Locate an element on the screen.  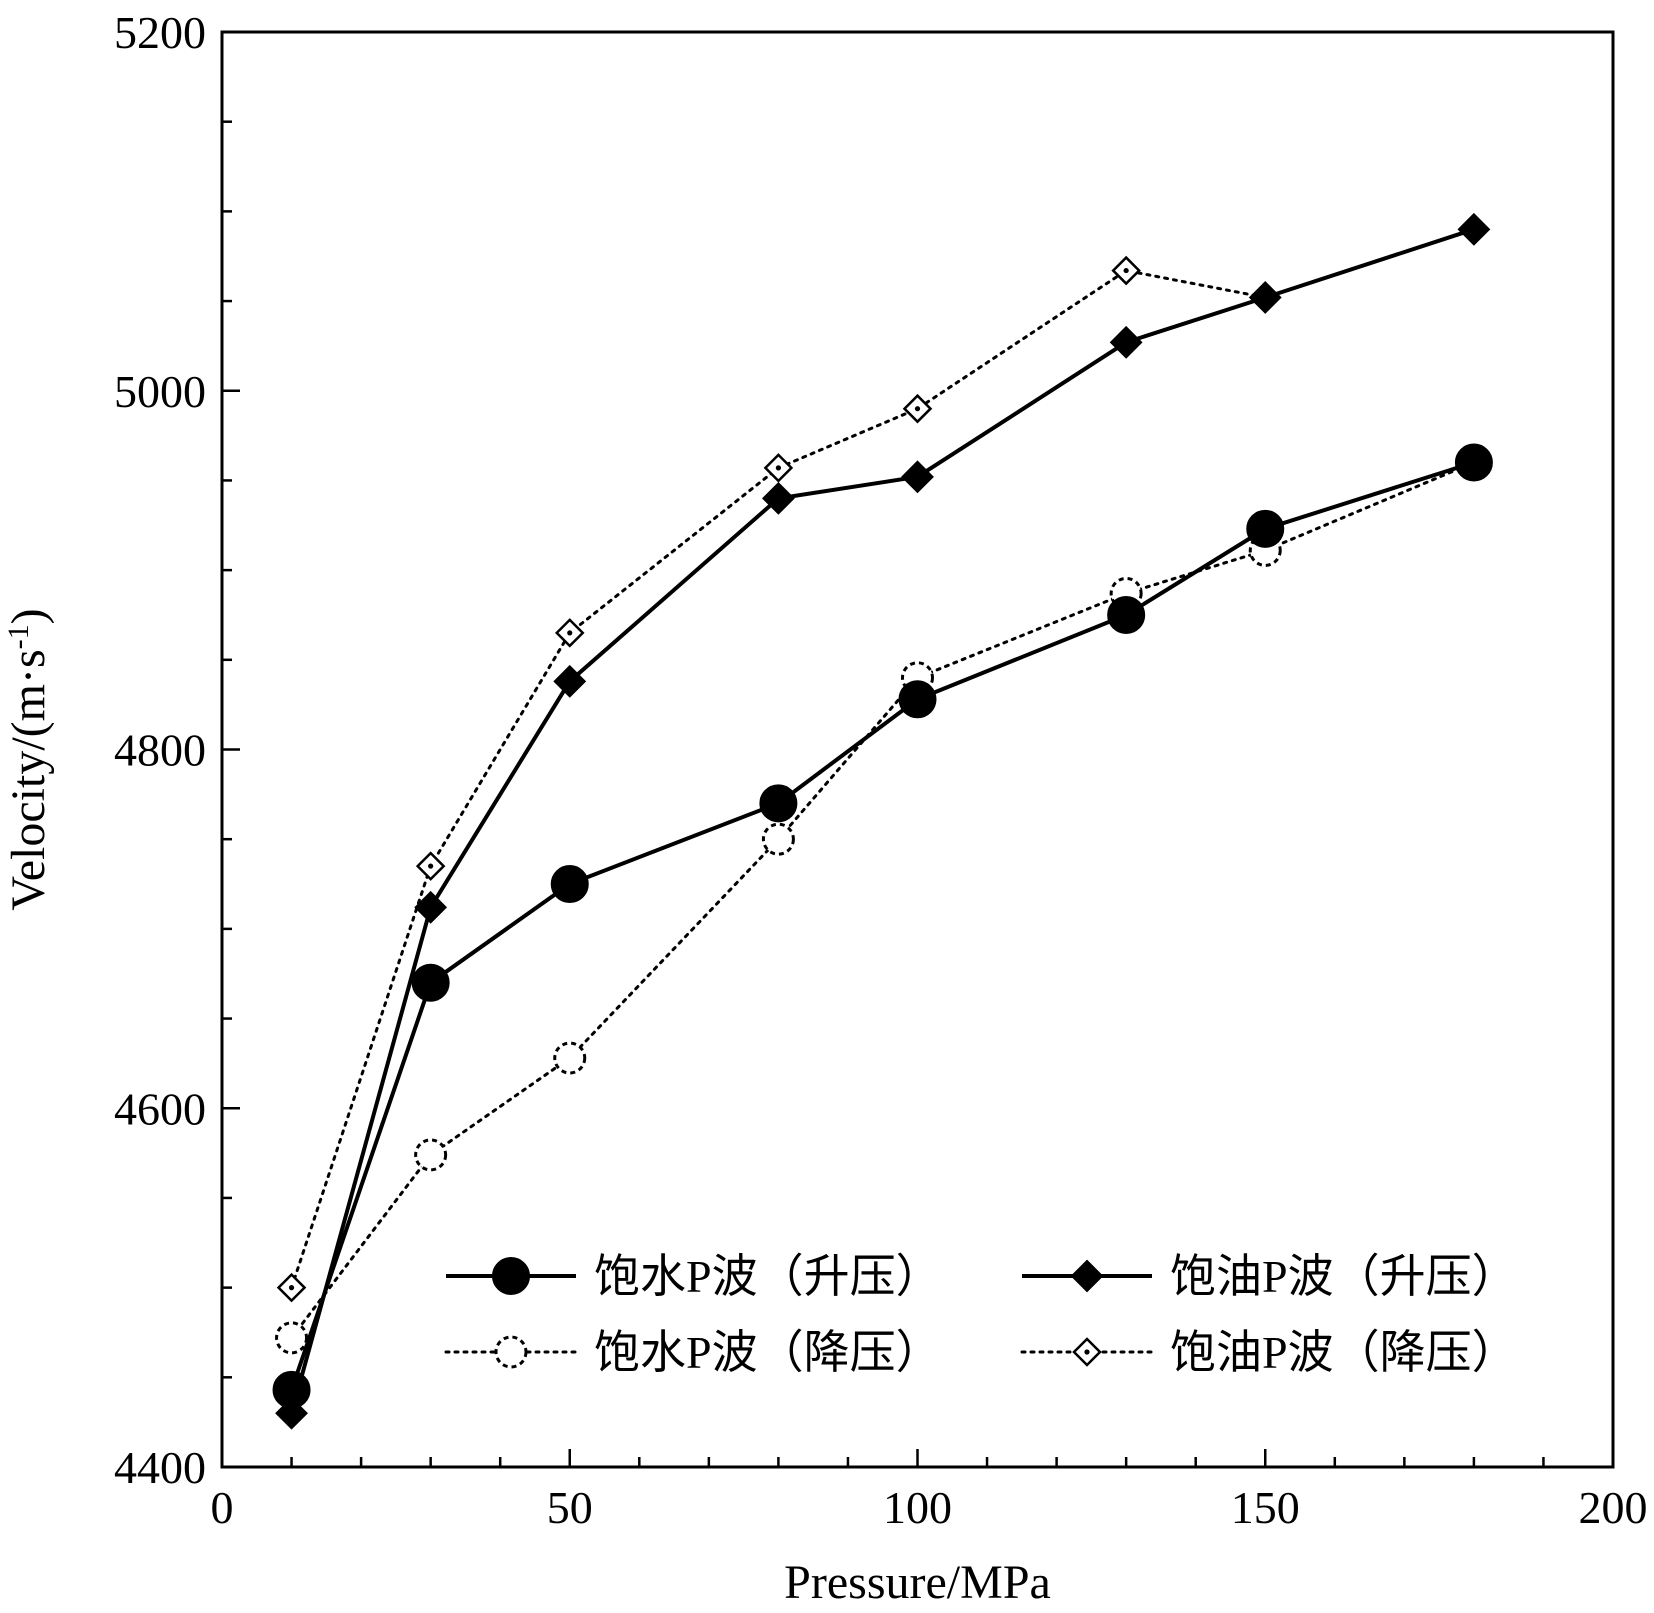
y-axis-title-end: ) is located at coordinates (28, 616).